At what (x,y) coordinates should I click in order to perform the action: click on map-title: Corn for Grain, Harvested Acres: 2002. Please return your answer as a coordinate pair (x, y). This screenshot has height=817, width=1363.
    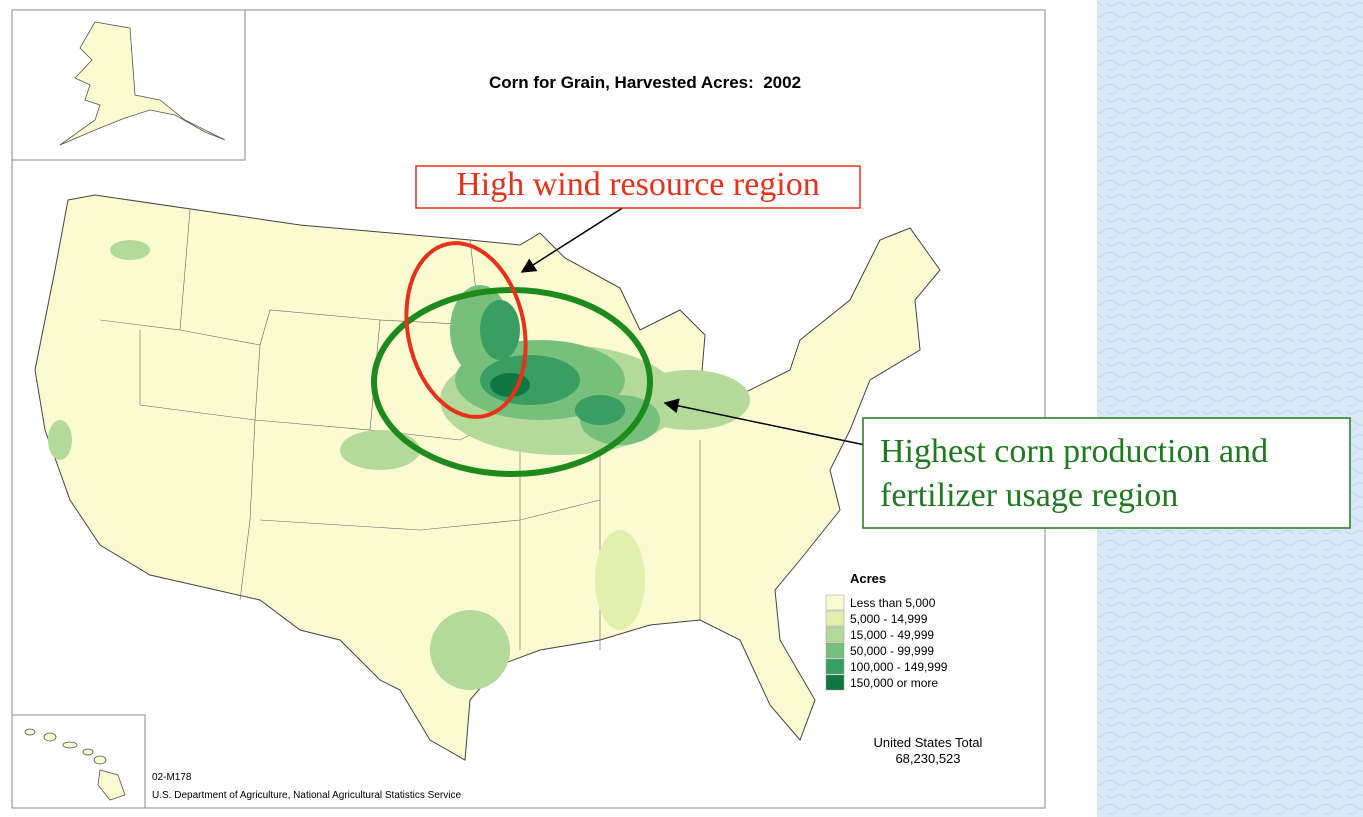
    Looking at the image, I should click on (645, 82).